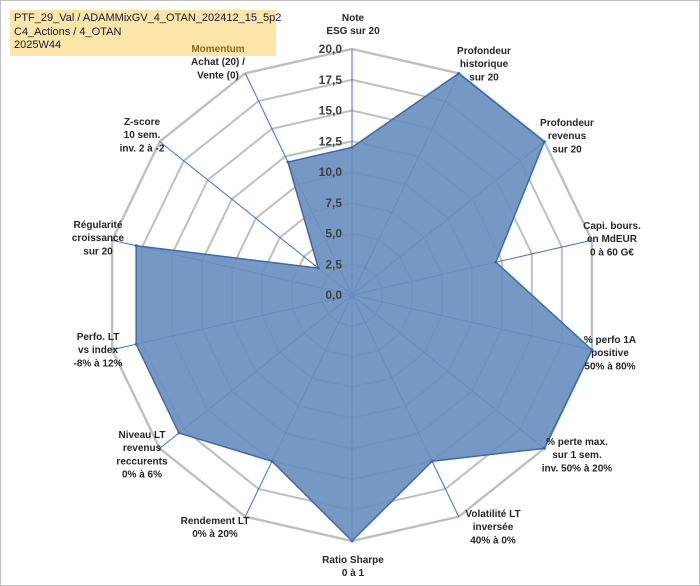 The height and width of the screenshot is (586, 700). What do you see at coordinates (333, 234) in the screenshot?
I see `tick-label-2: 5,0` at bounding box center [333, 234].